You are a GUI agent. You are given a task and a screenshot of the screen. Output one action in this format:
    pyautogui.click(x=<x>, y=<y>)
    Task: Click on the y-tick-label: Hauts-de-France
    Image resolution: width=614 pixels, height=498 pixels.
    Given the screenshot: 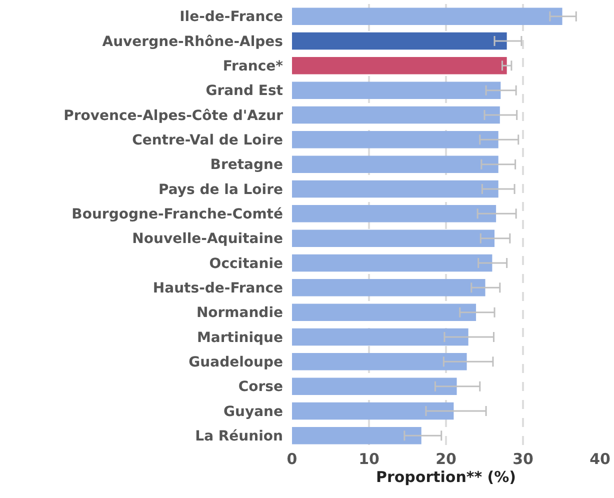 What is the action you would take?
    pyautogui.click(x=217, y=288)
    